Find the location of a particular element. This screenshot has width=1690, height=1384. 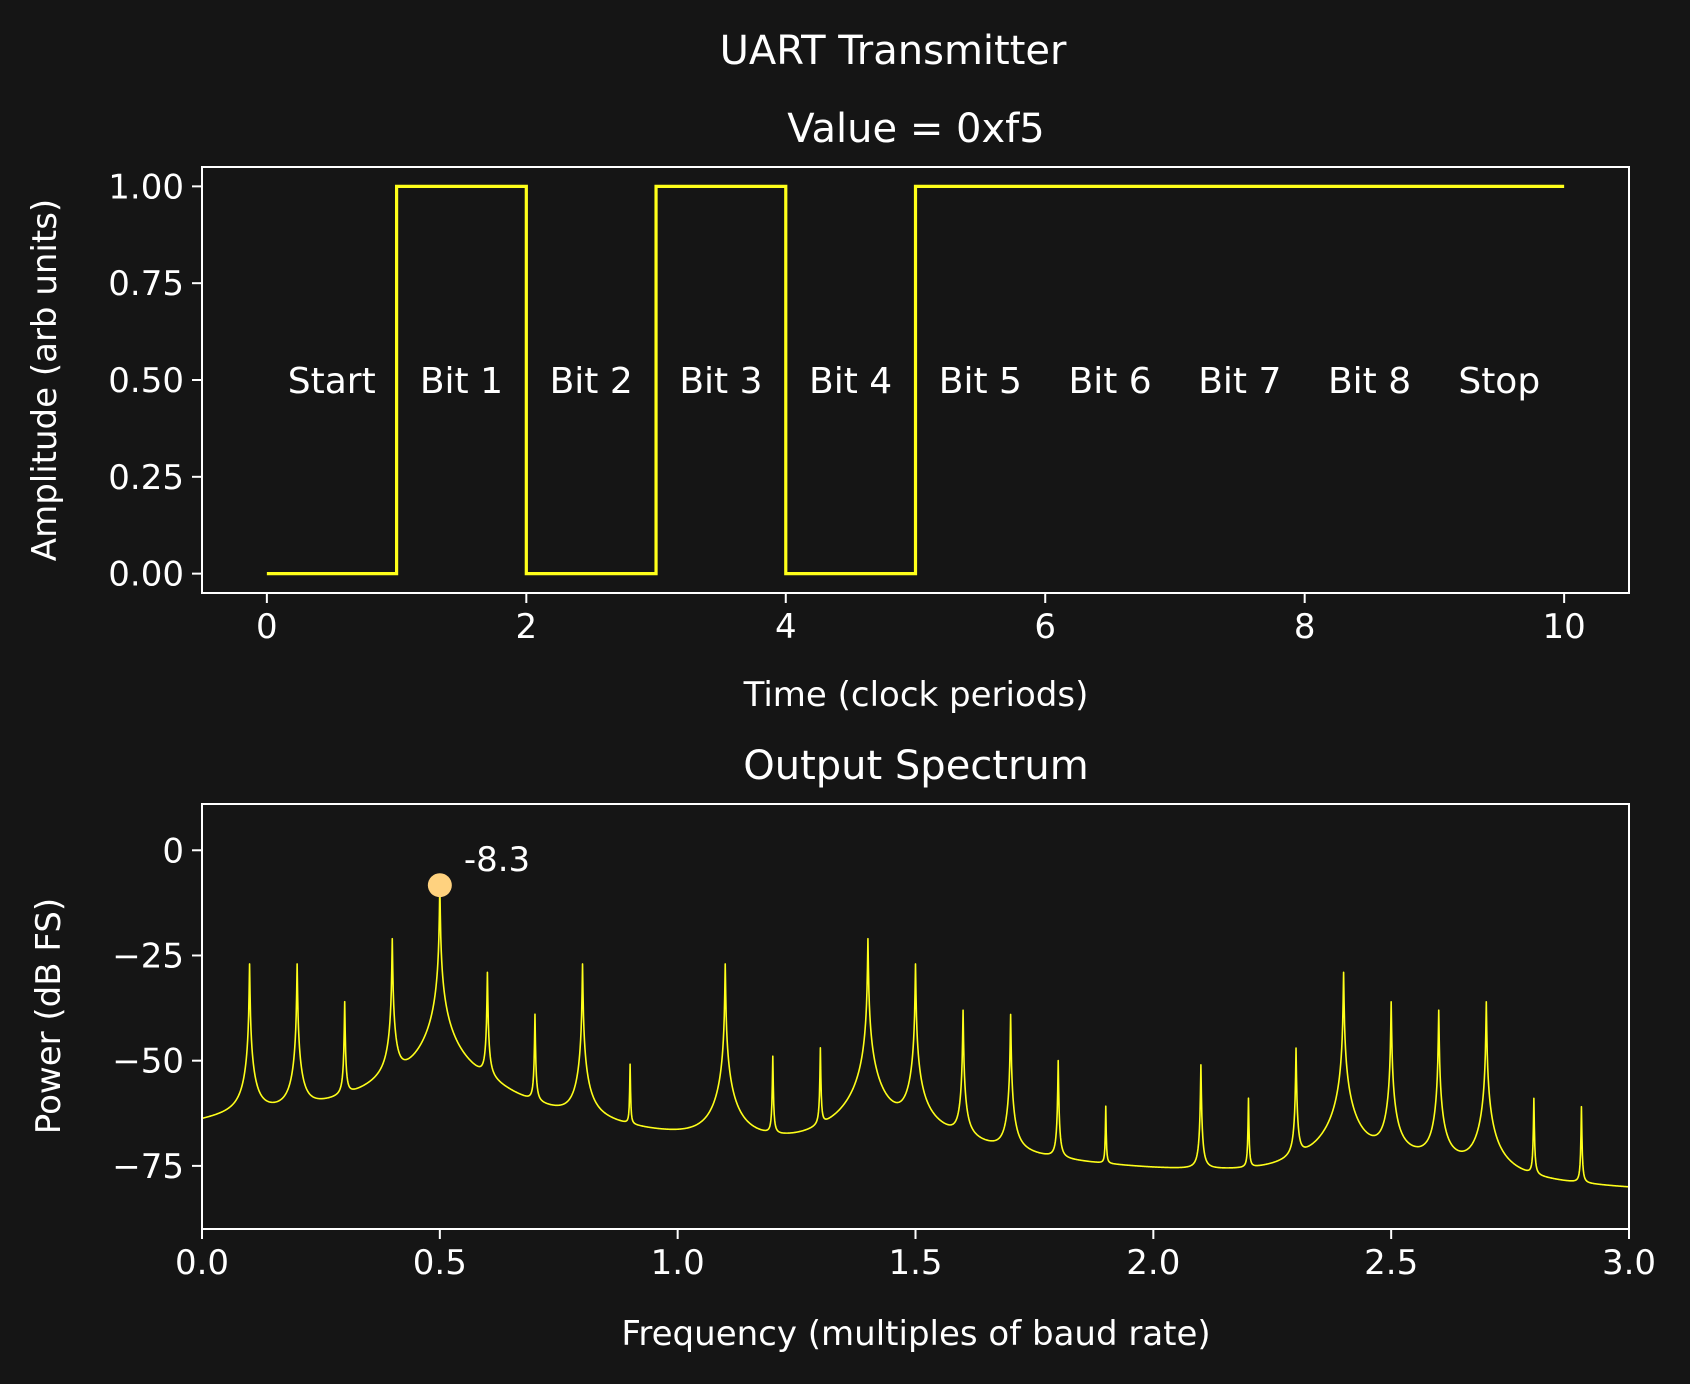

spectrum-y-label: Power (dB FS) is located at coordinates (49, 1016).